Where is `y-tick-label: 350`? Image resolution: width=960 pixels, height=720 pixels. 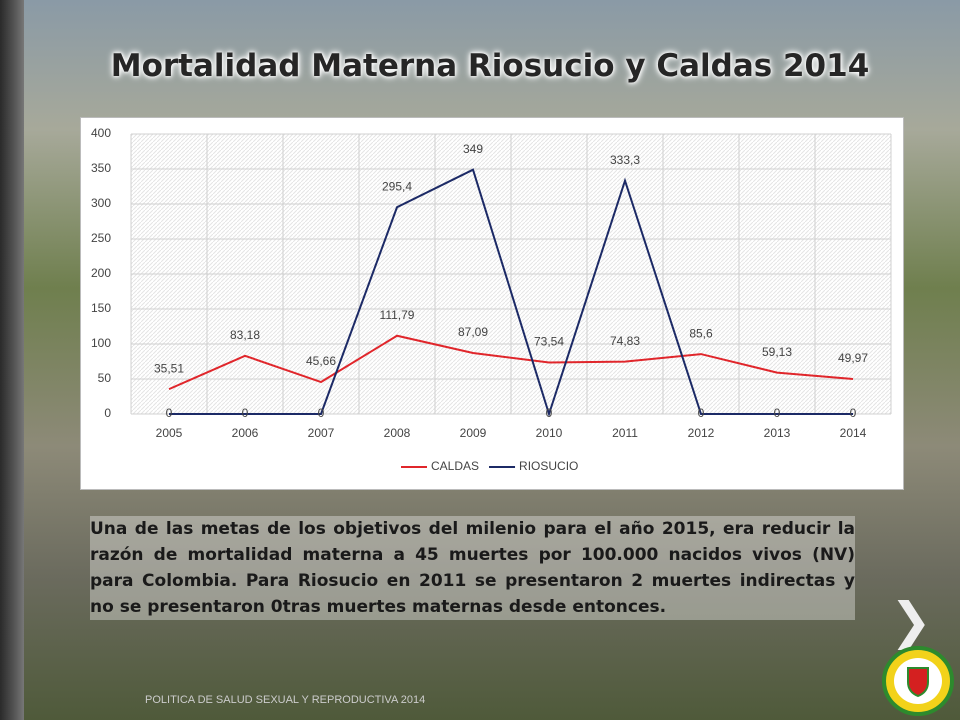 y-tick-label: 350 is located at coordinates (101, 168).